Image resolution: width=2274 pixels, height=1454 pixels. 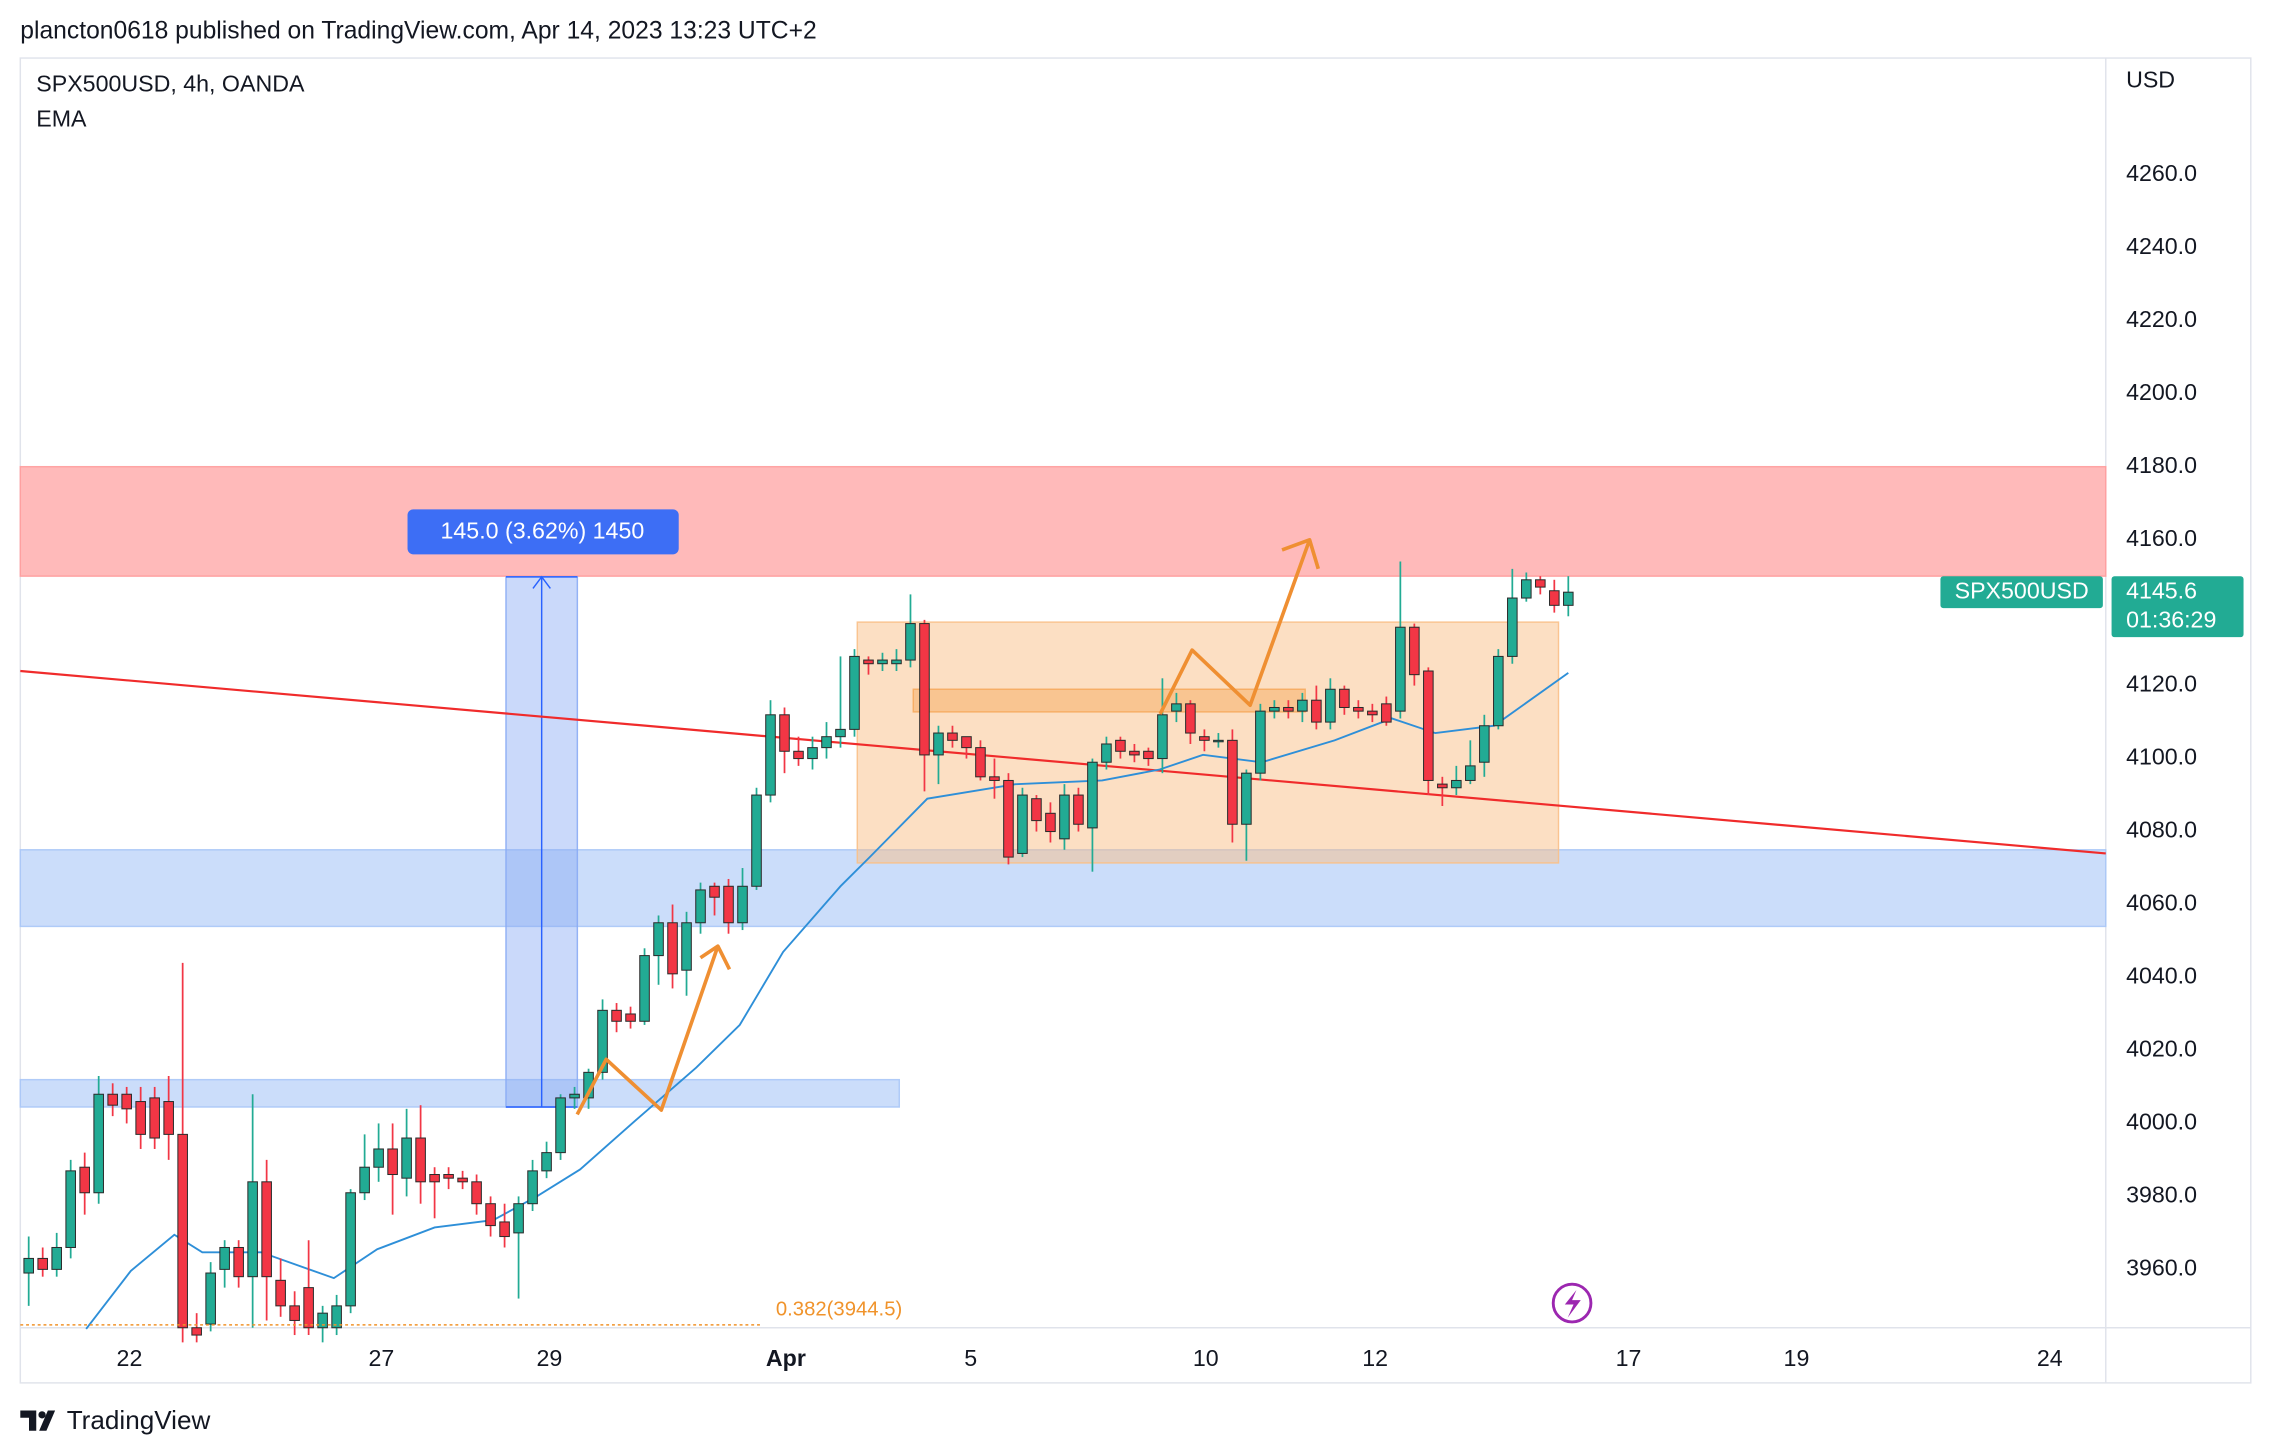 I want to click on trendline, so click(x=1063, y=762).